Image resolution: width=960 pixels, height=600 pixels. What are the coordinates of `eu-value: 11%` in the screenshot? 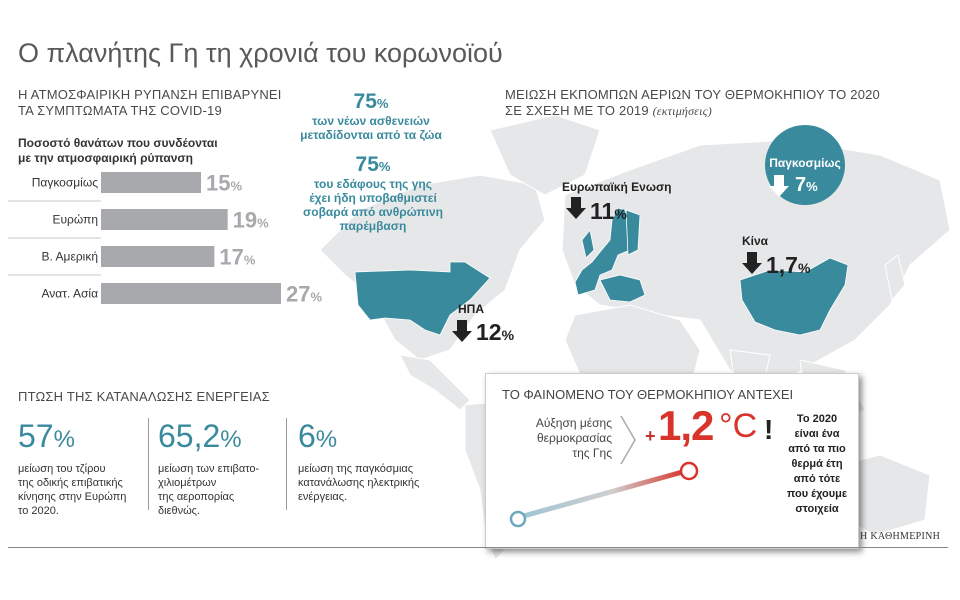 It's located at (608, 211).